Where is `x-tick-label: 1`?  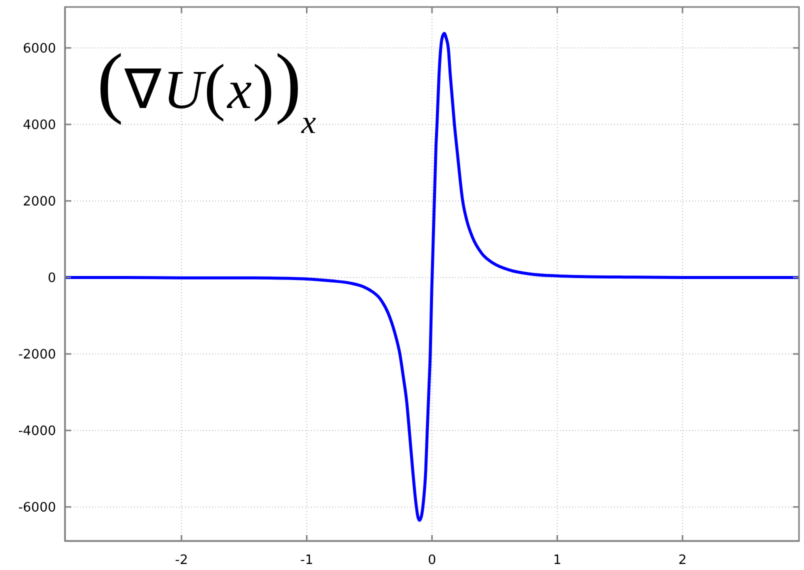 x-tick-label: 1 is located at coordinates (557, 560).